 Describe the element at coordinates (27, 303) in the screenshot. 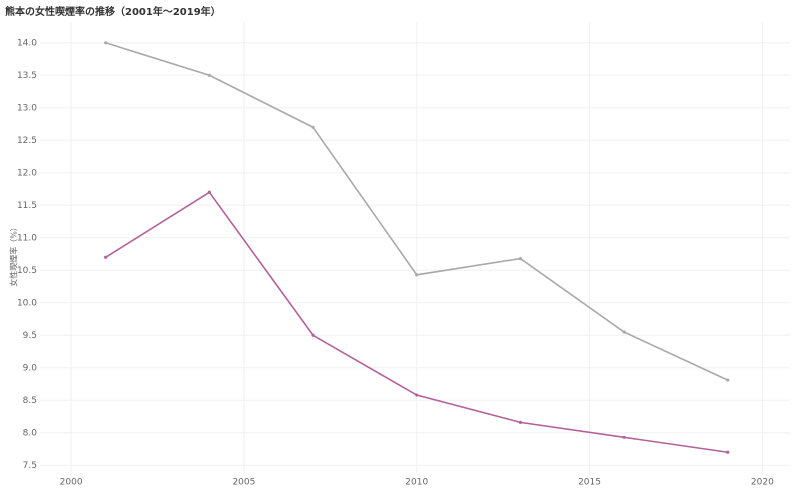

I see `y-tick-label: 10.0` at that location.